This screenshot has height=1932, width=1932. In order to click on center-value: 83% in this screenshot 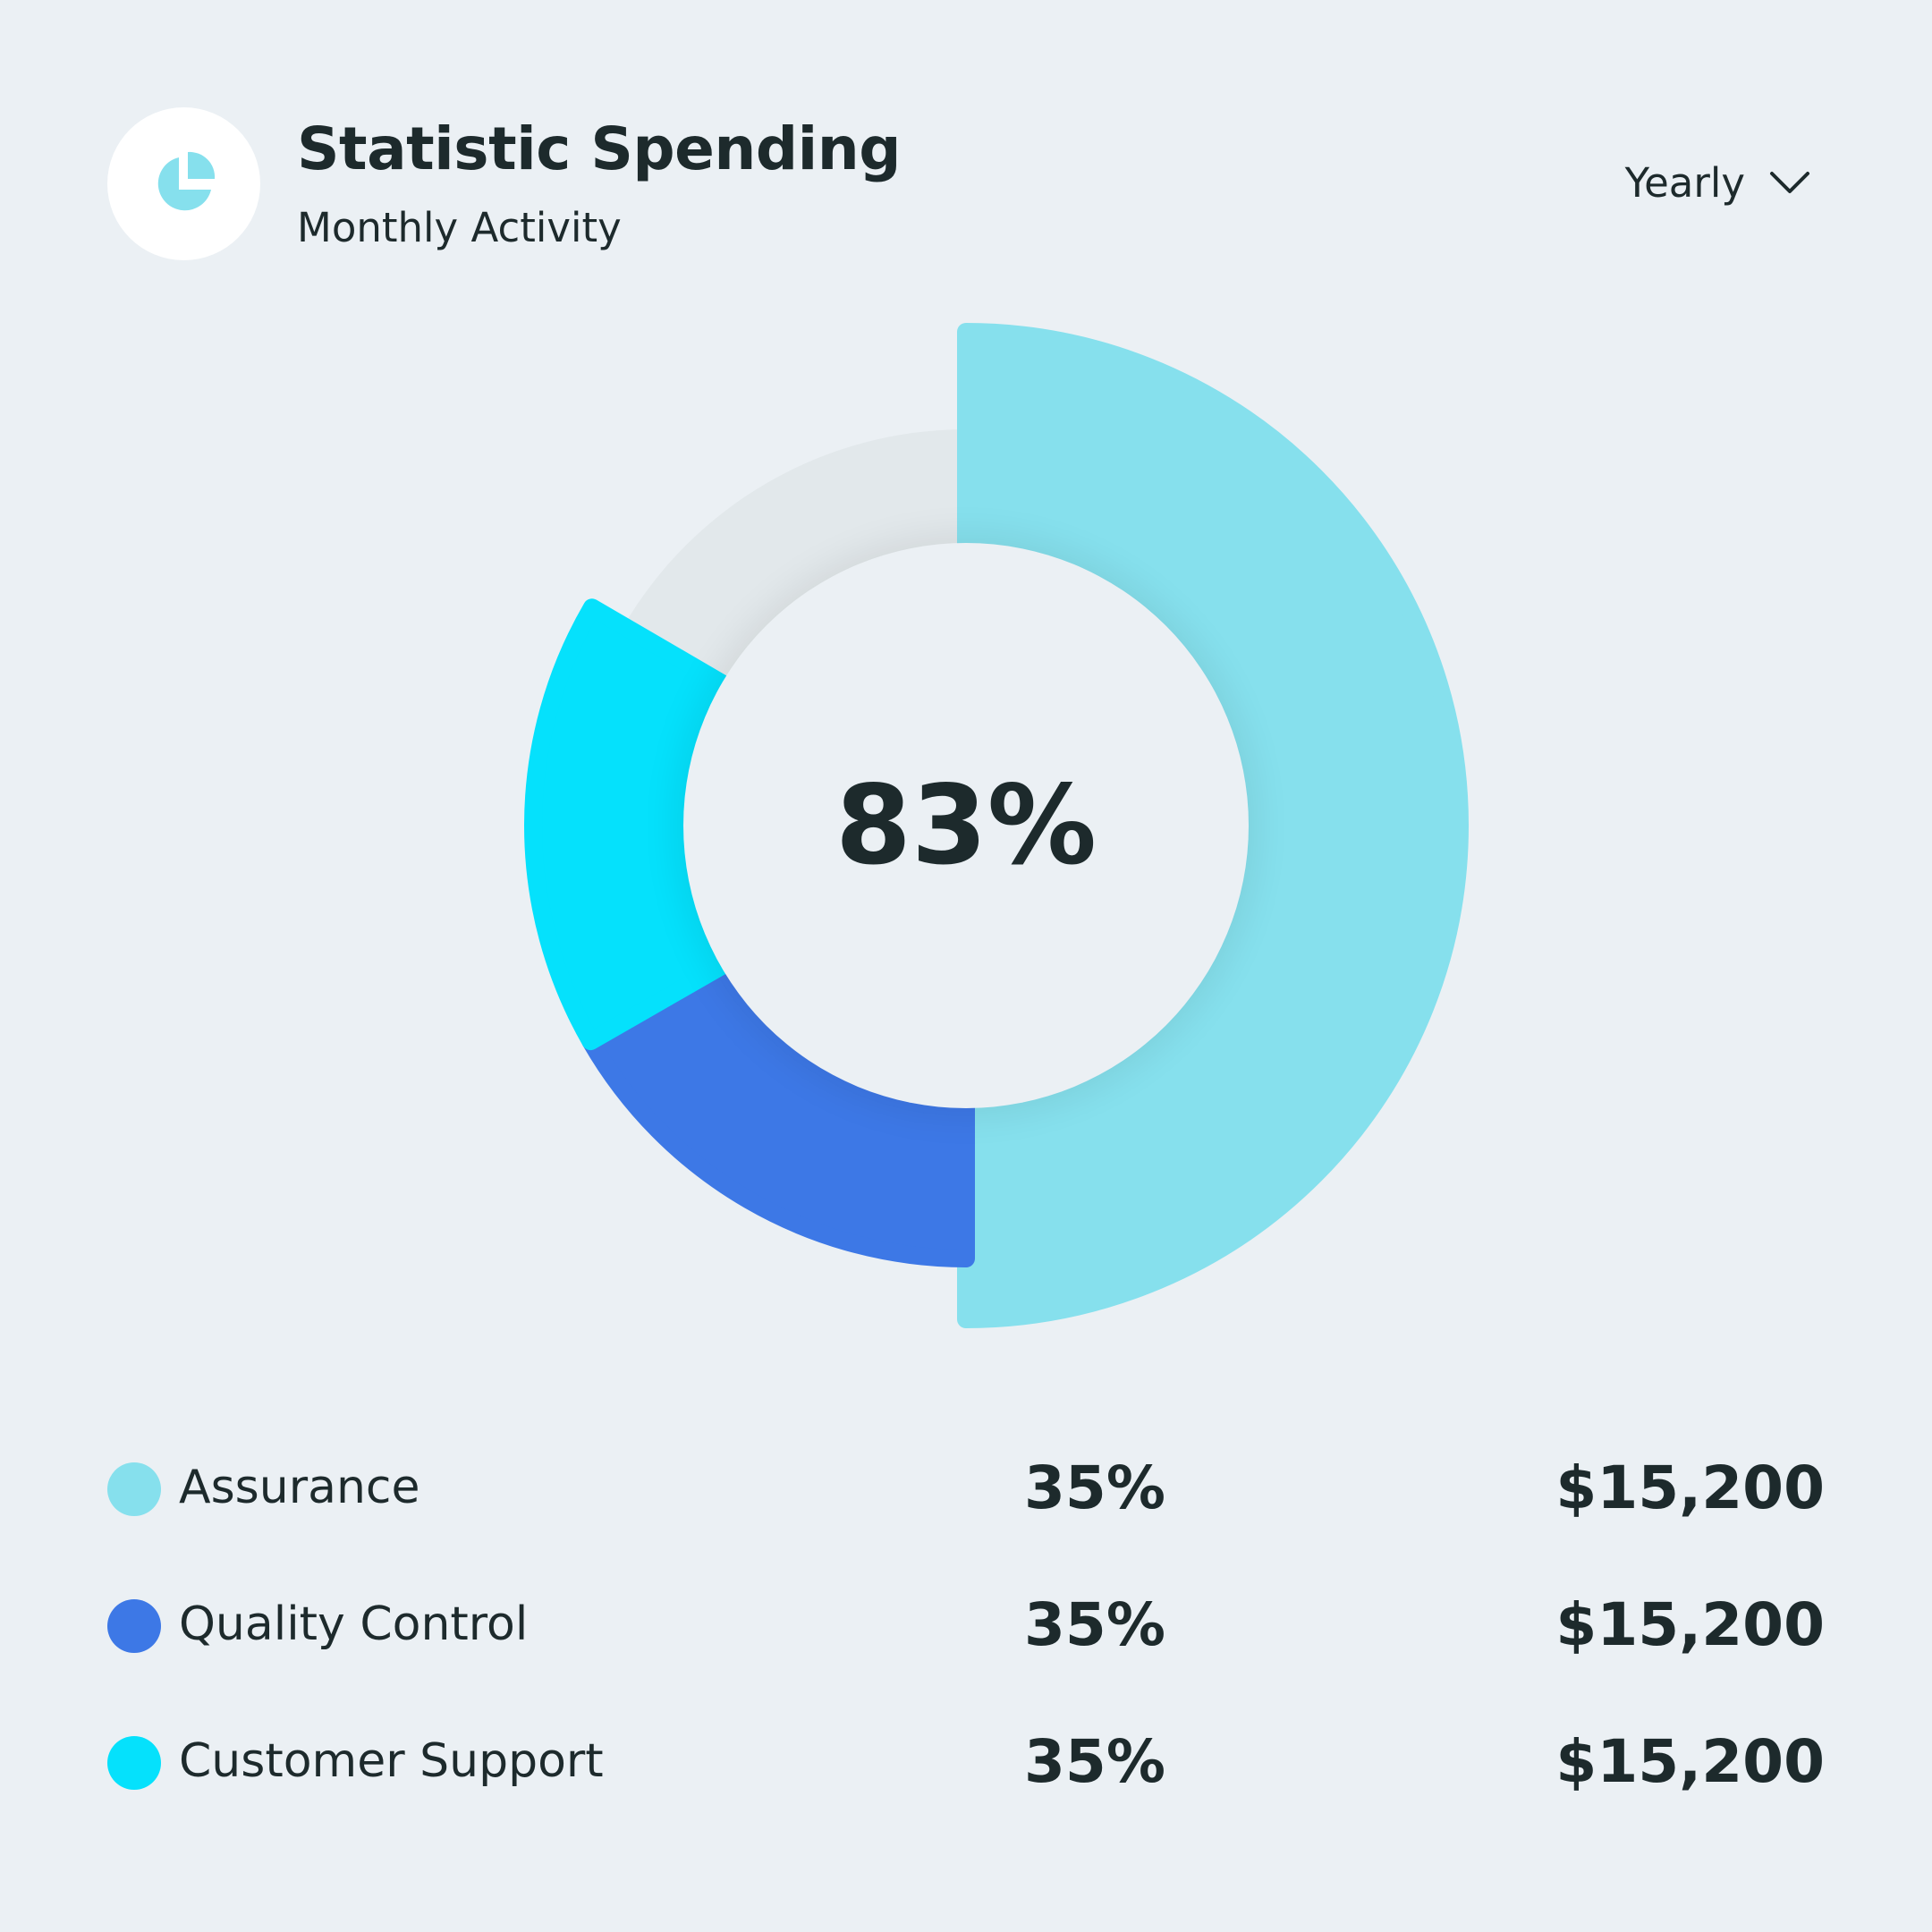, I will do `click(966, 825)`.